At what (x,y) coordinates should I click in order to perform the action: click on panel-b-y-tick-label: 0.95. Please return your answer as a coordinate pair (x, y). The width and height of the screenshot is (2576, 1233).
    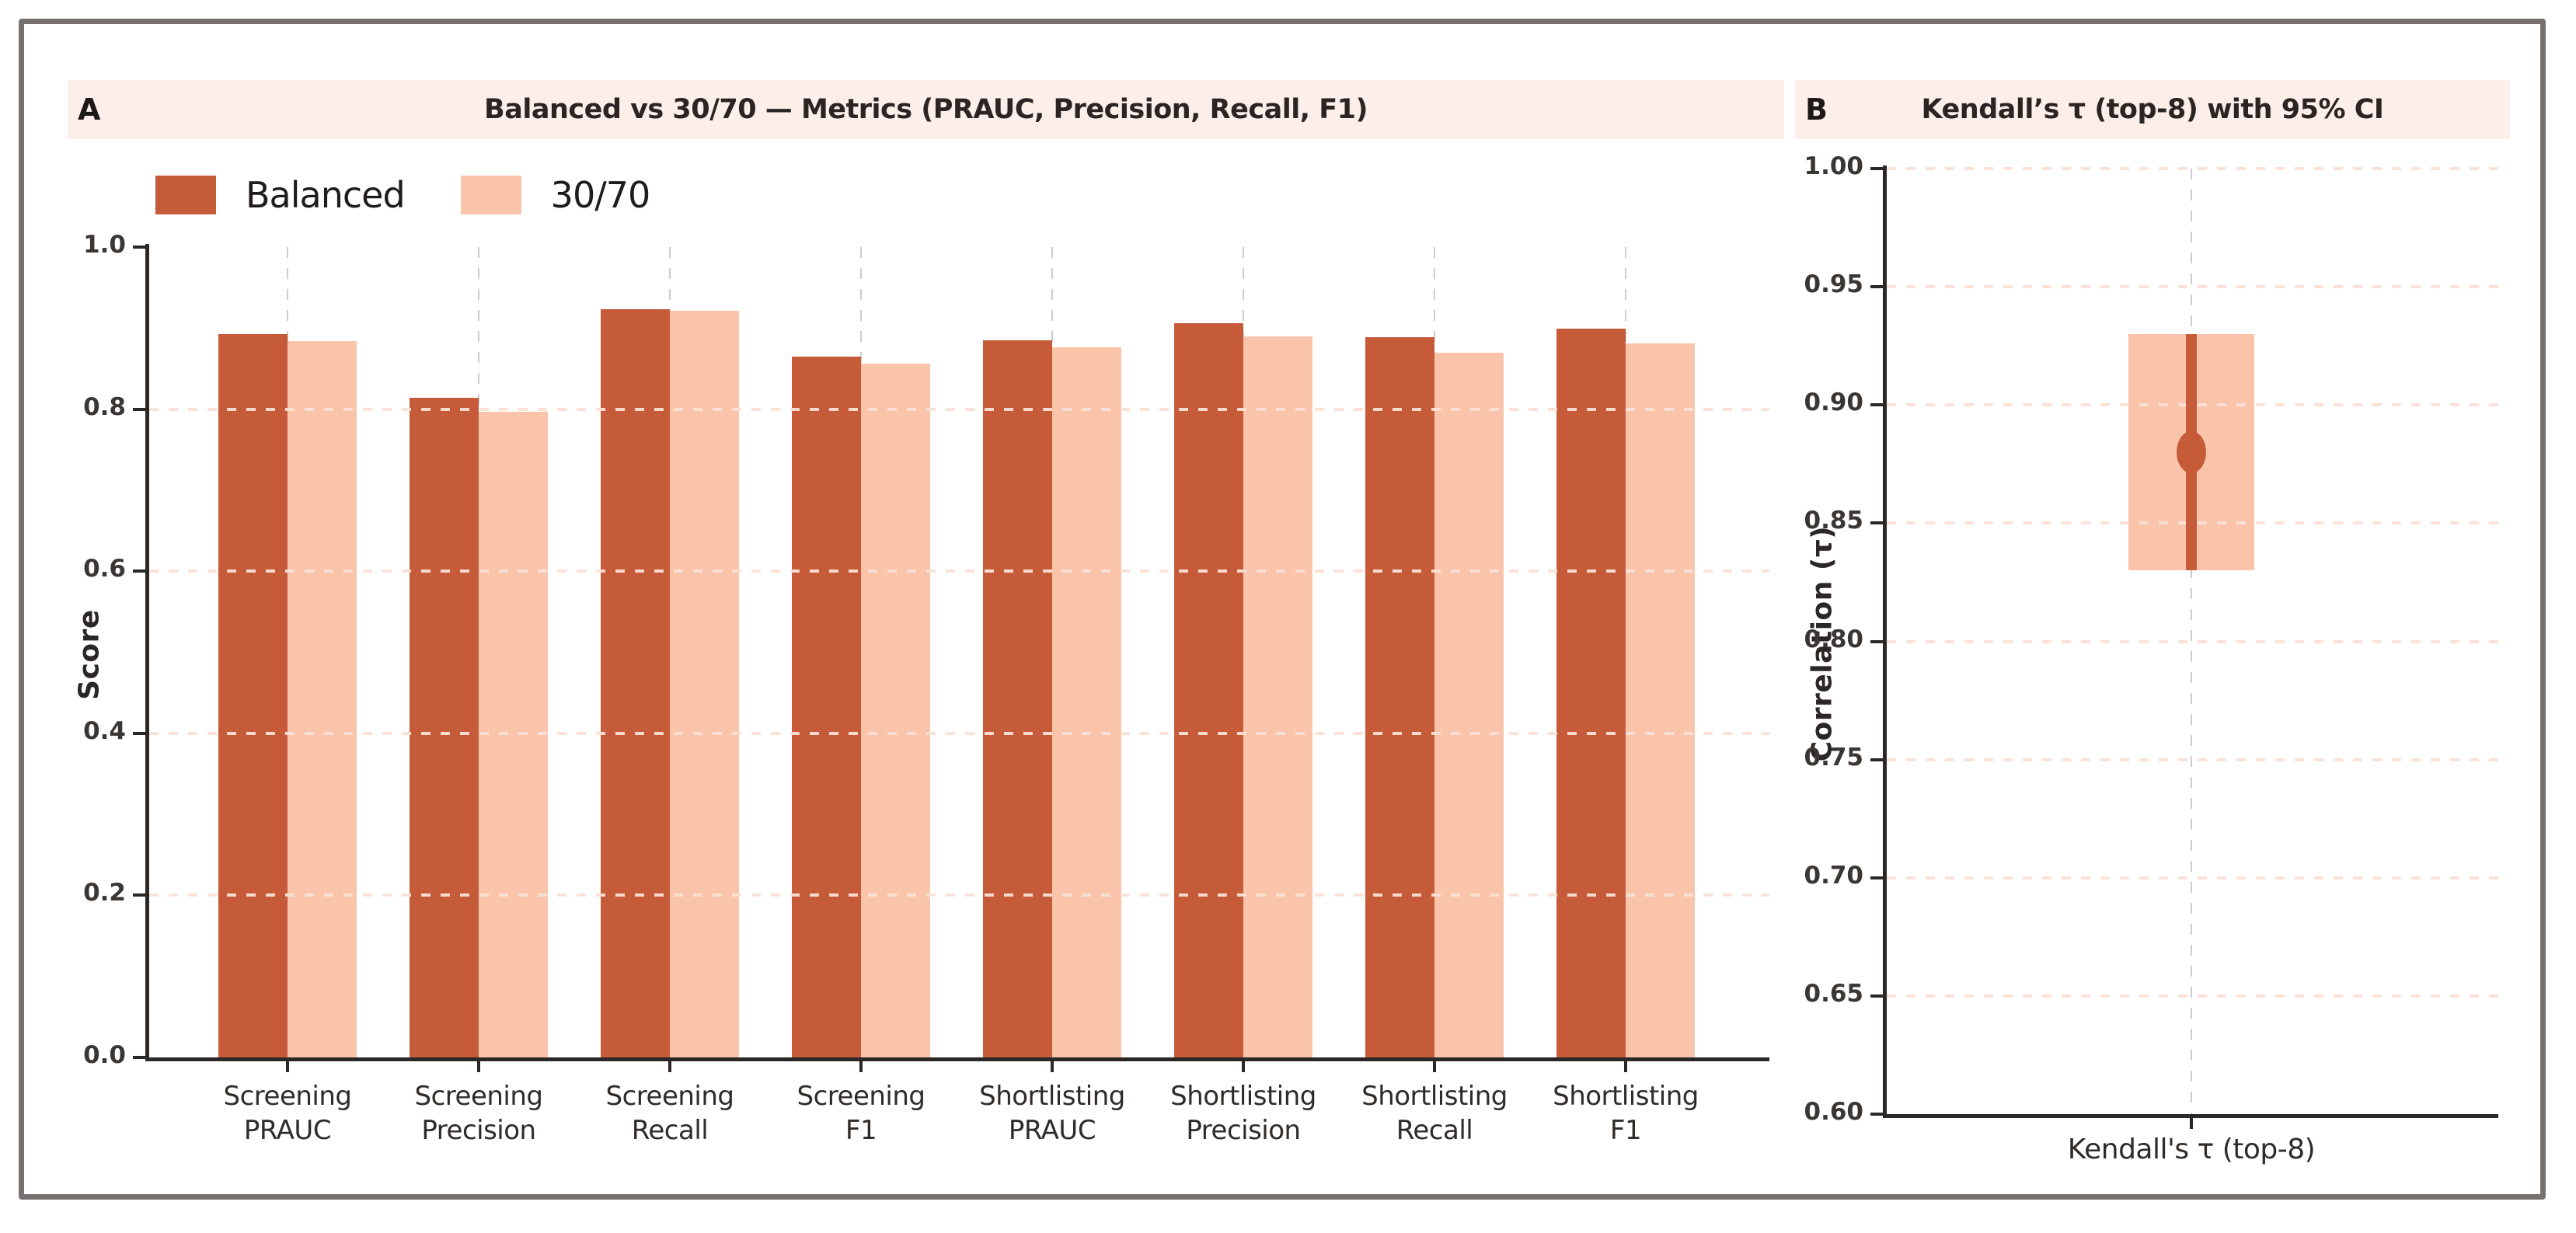
    Looking at the image, I should click on (1834, 284).